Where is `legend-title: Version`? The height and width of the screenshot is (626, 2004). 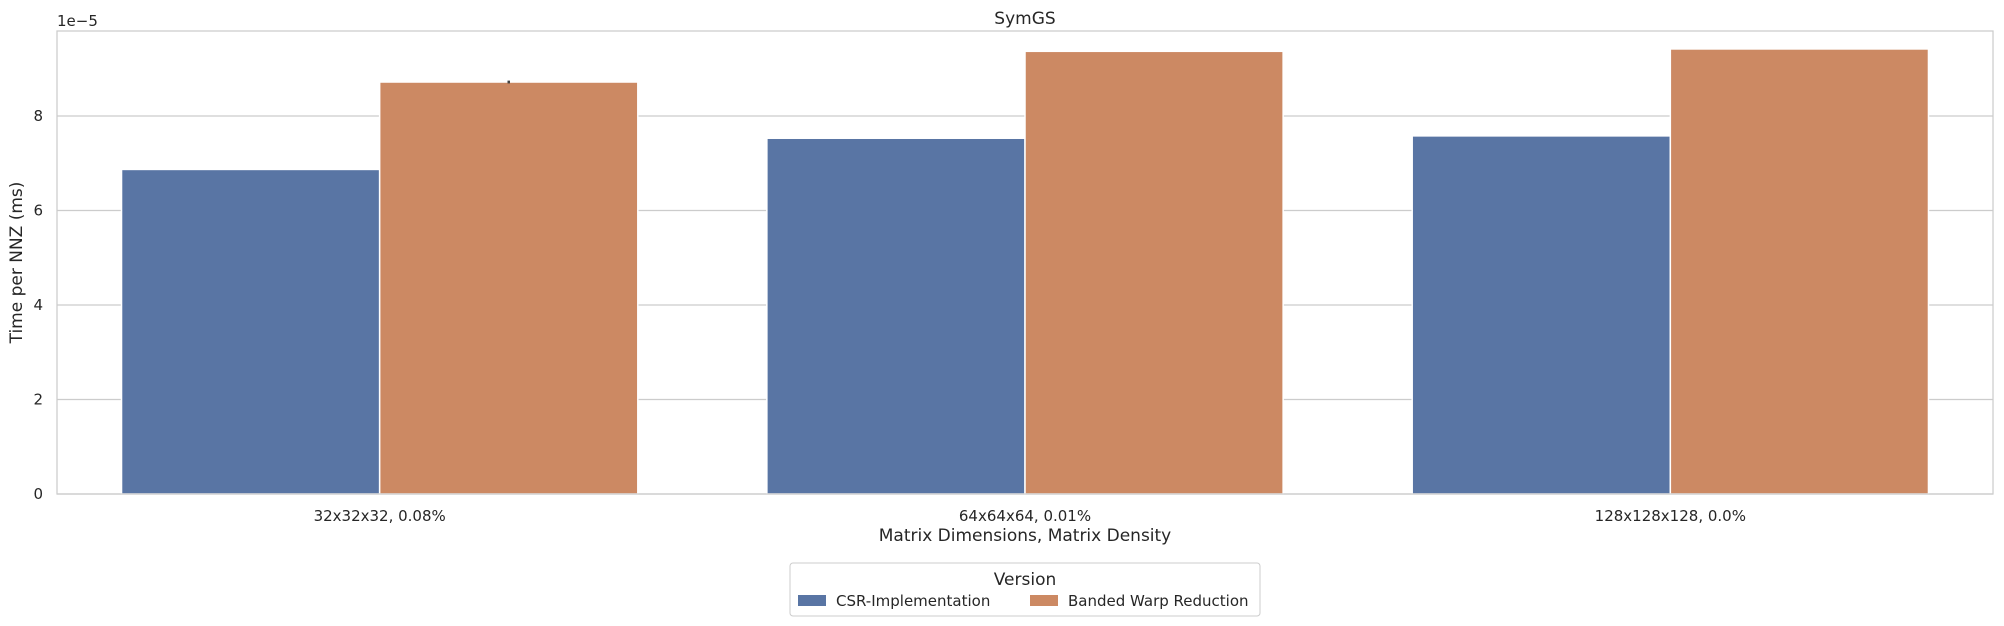 legend-title: Version is located at coordinates (1025, 580).